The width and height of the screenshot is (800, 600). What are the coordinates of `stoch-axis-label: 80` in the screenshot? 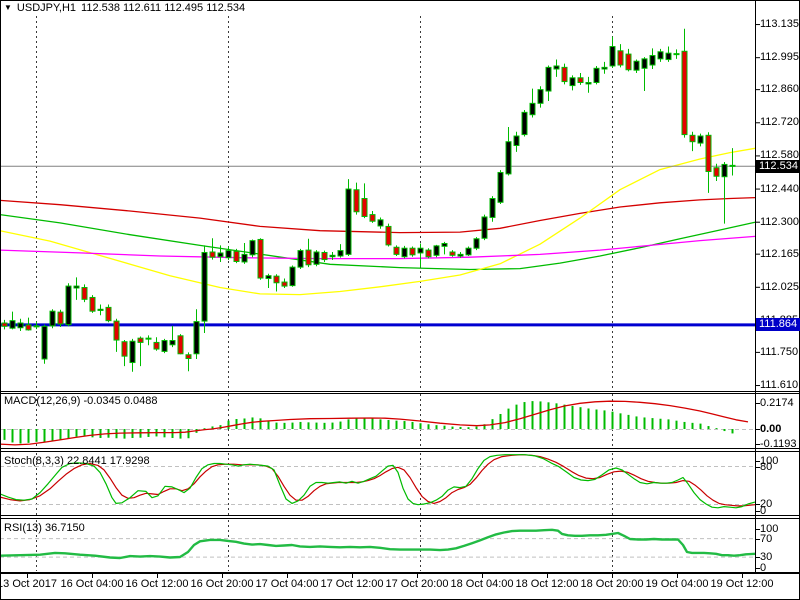 It's located at (766, 467).